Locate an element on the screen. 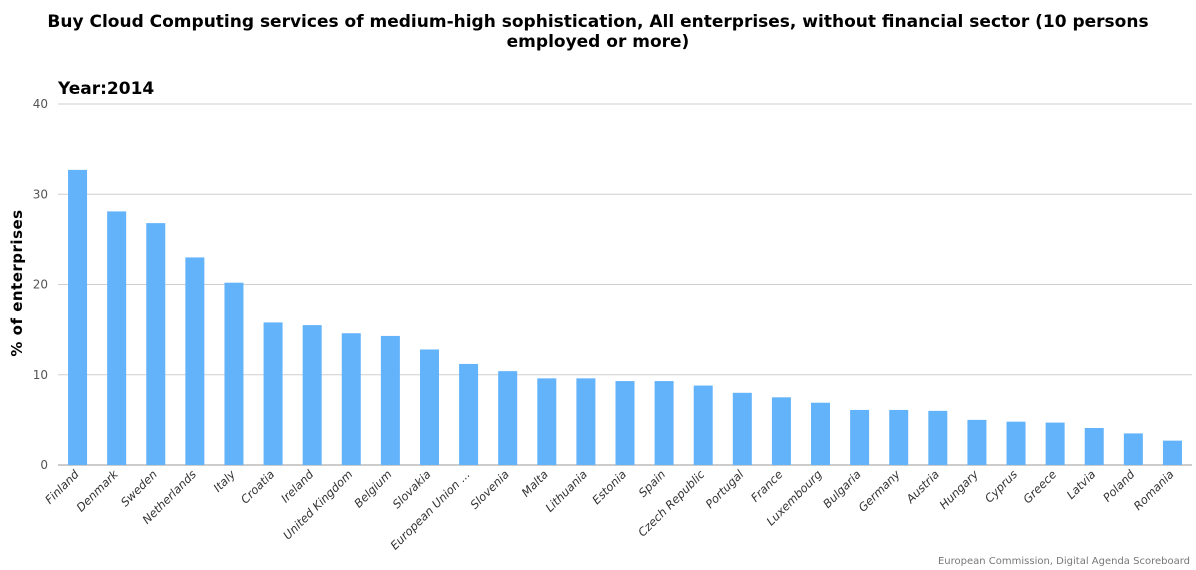 The width and height of the screenshot is (1196, 570). bar-greece is located at coordinates (1055, 443).